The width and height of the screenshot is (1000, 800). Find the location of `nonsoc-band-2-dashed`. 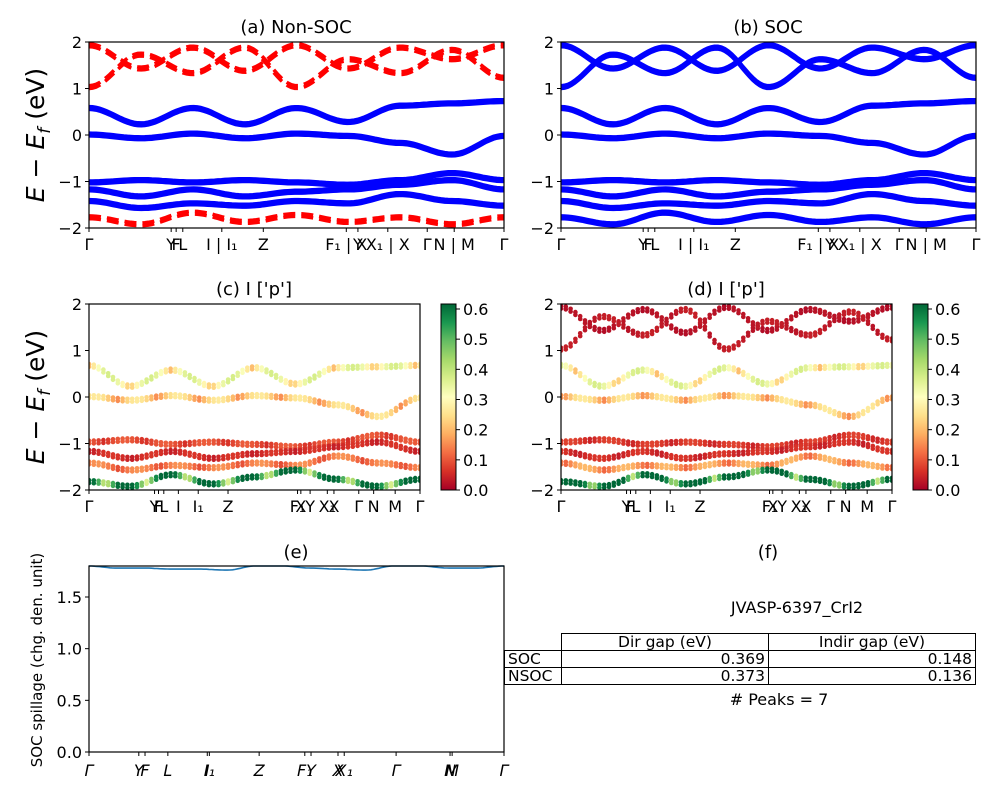

nonsoc-band-2-dashed is located at coordinates (296, 220).